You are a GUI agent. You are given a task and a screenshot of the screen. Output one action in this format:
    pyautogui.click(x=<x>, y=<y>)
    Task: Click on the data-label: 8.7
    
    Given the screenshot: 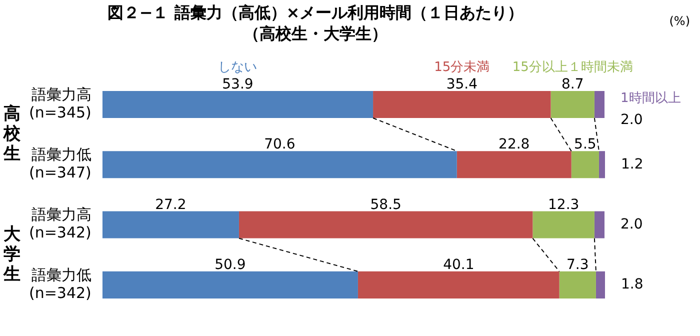 What is the action you would take?
    pyautogui.click(x=572, y=84)
    